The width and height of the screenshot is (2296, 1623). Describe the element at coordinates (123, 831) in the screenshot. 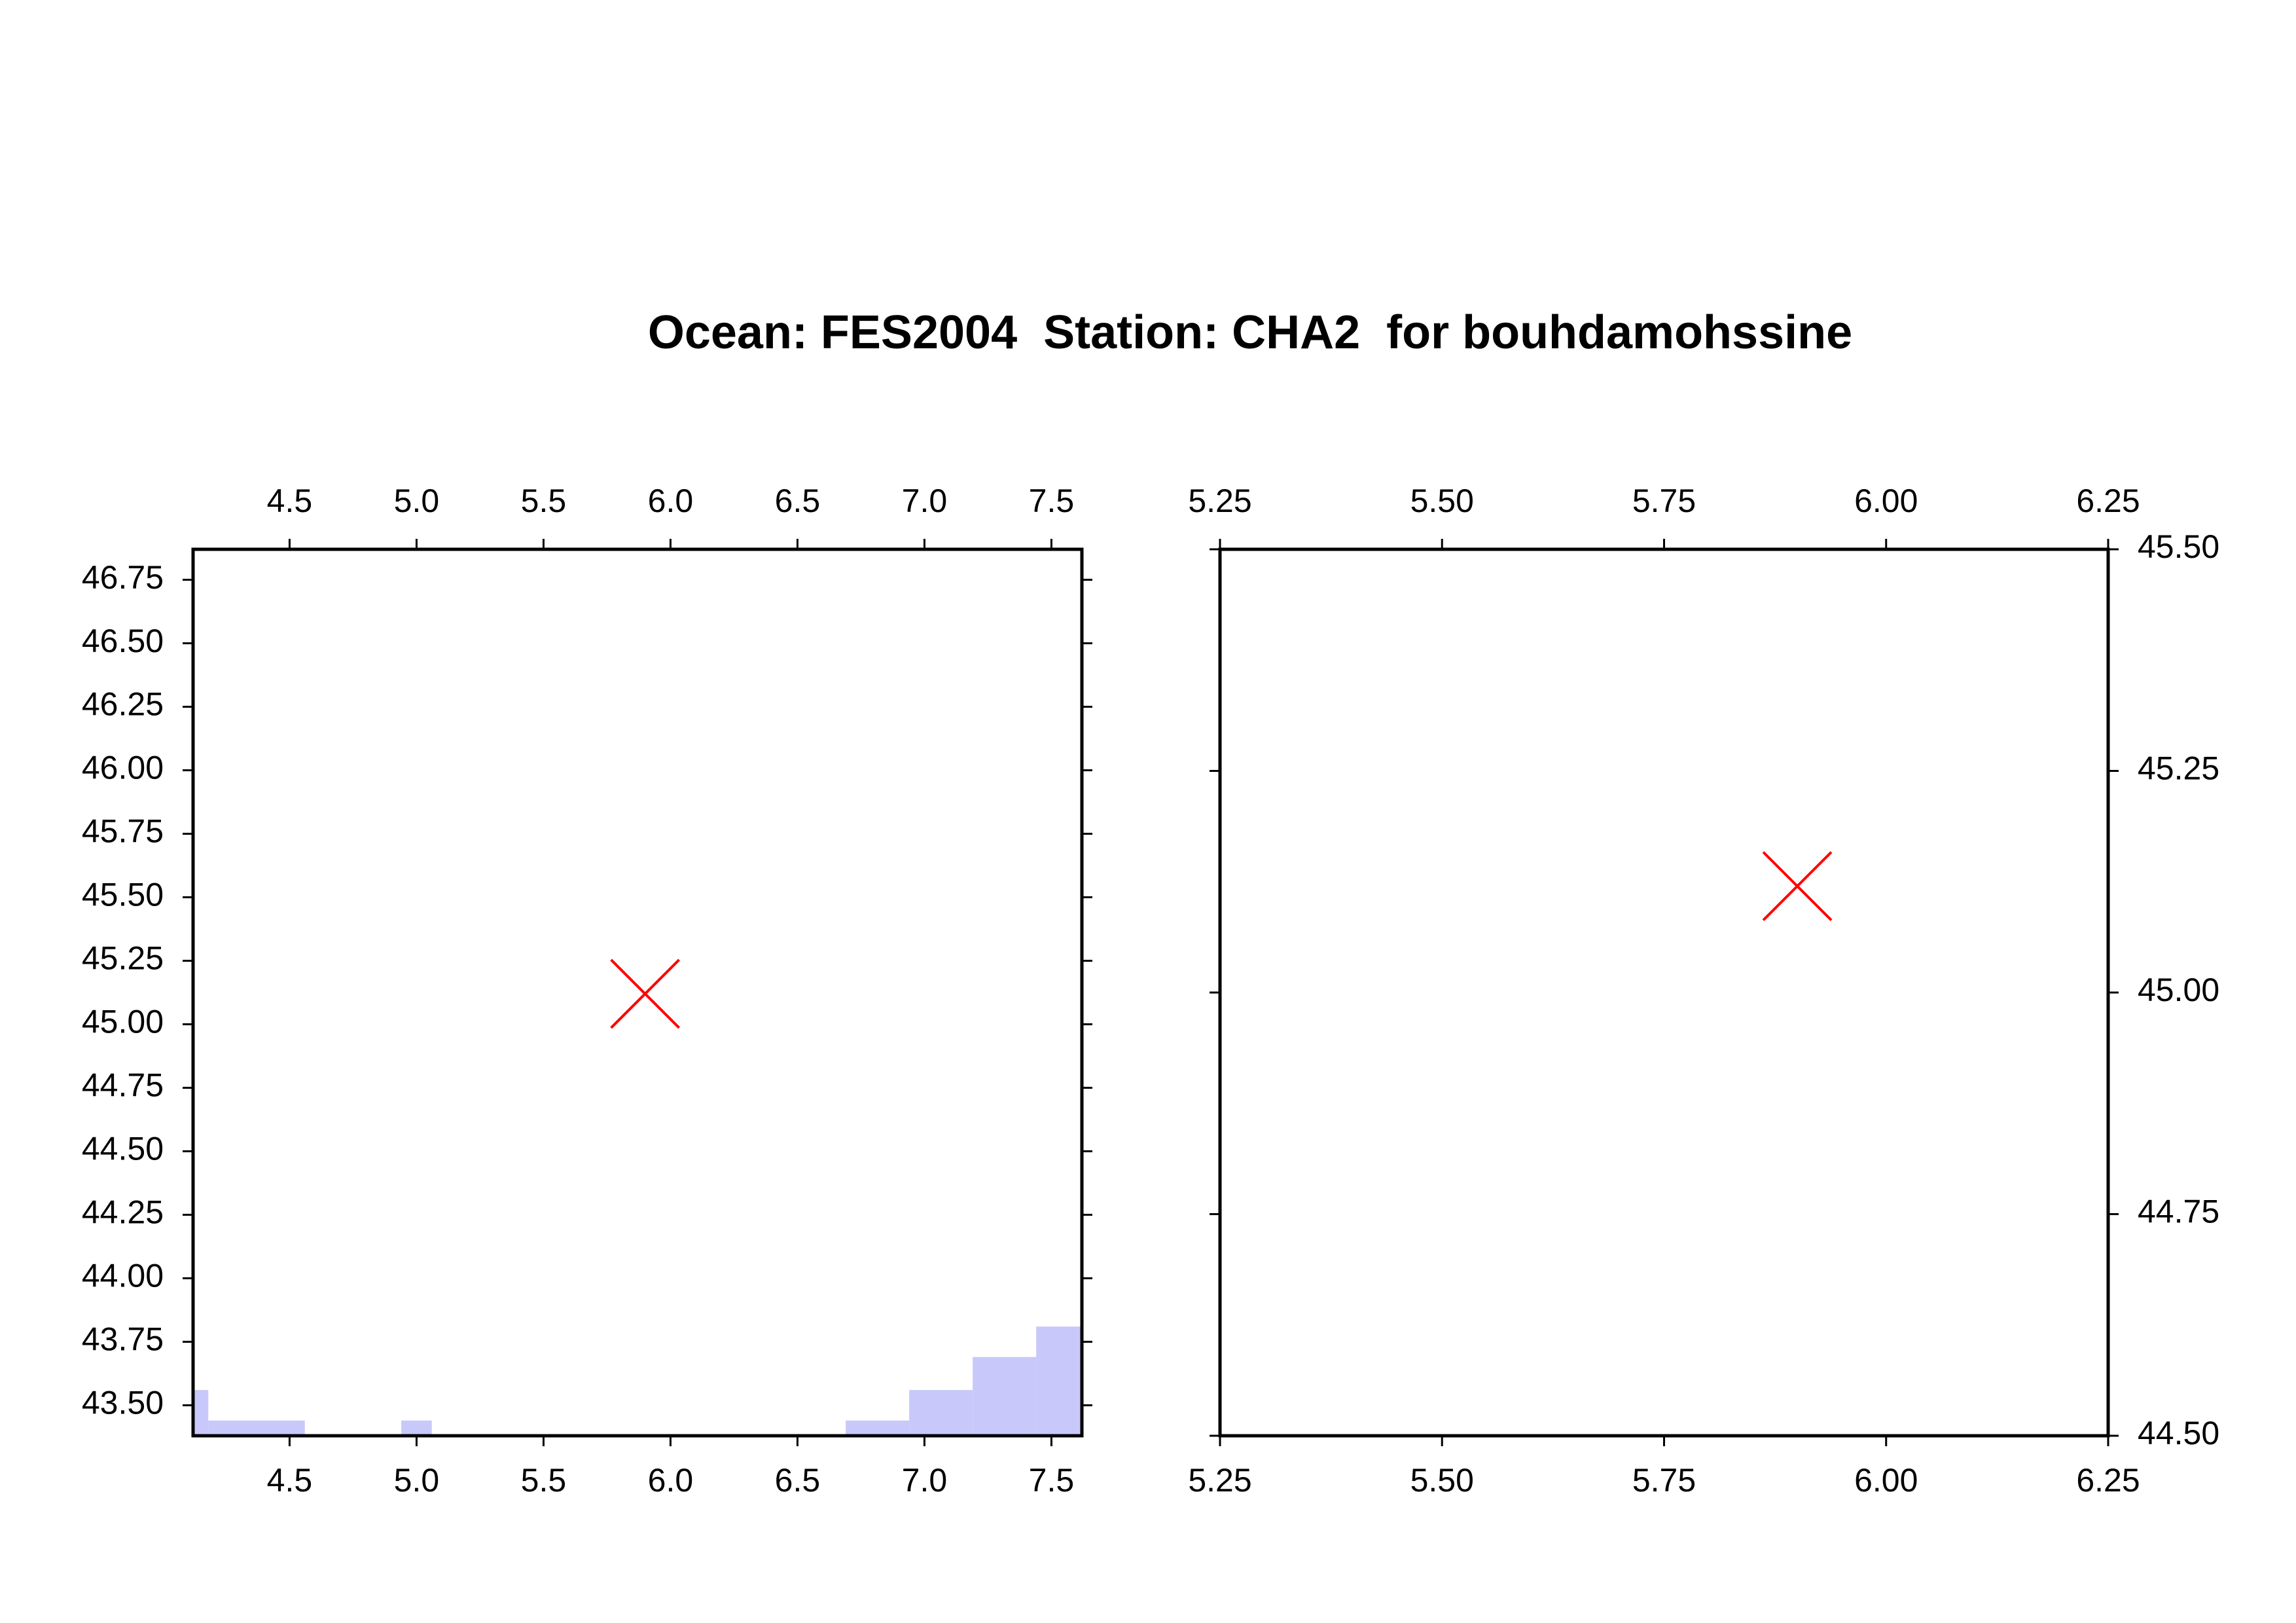

I see `y-tick-label: 45.75` at that location.